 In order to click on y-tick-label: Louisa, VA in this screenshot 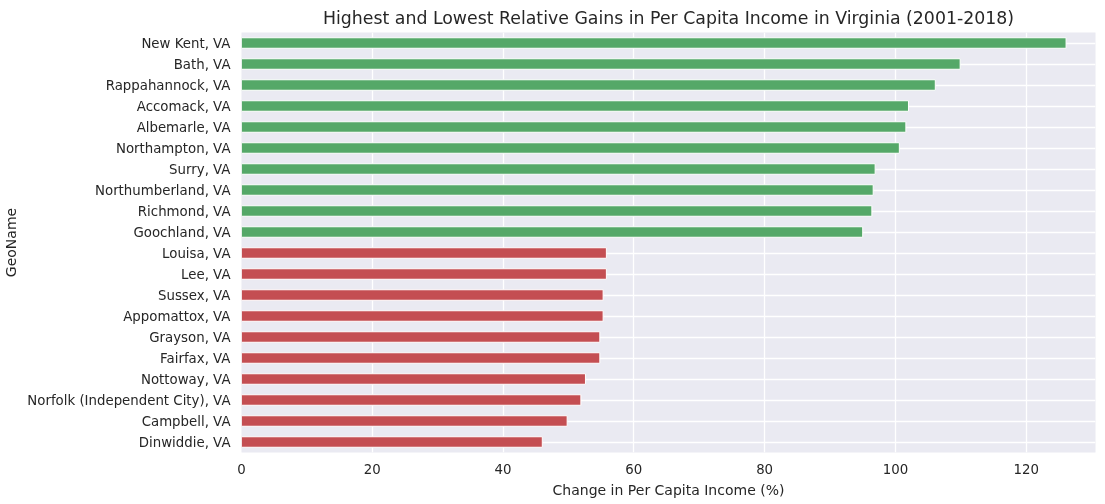, I will do `click(196, 253)`.